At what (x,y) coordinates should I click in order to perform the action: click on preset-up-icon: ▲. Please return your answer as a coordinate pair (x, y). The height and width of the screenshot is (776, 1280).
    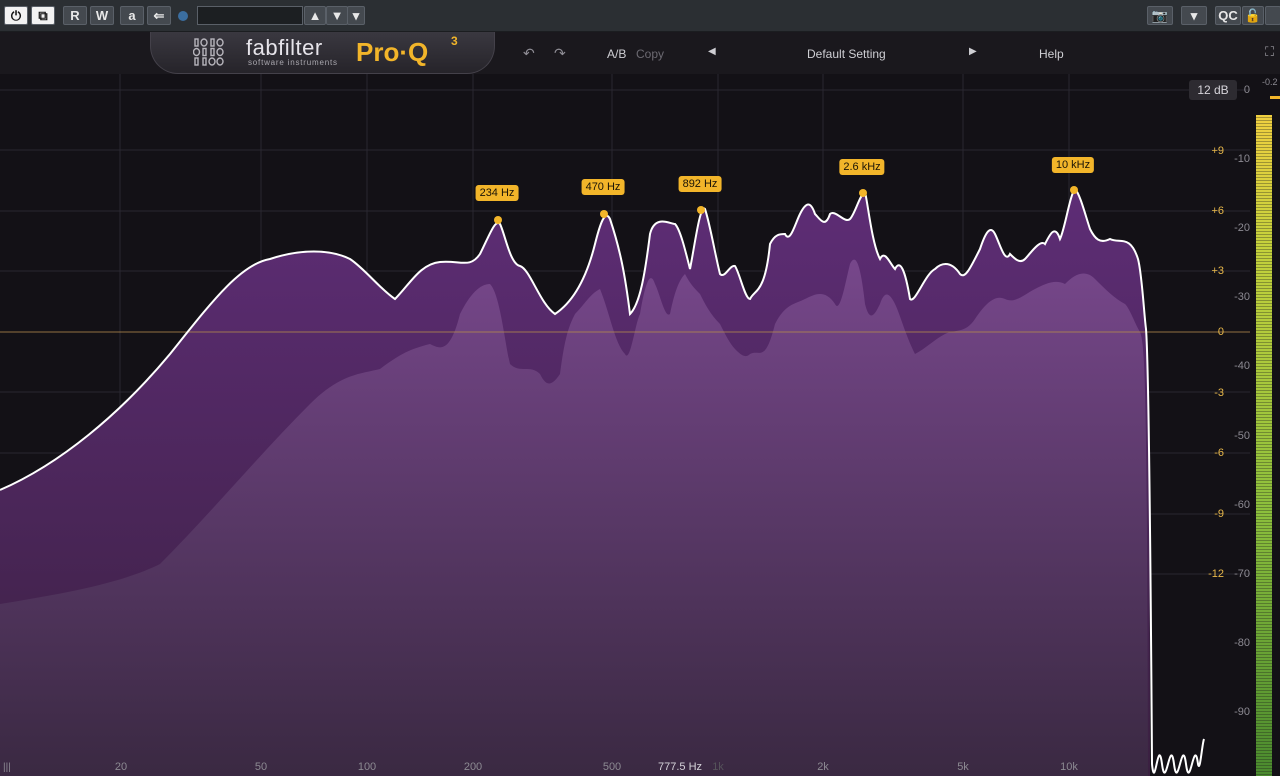
    Looking at the image, I should click on (315, 15).